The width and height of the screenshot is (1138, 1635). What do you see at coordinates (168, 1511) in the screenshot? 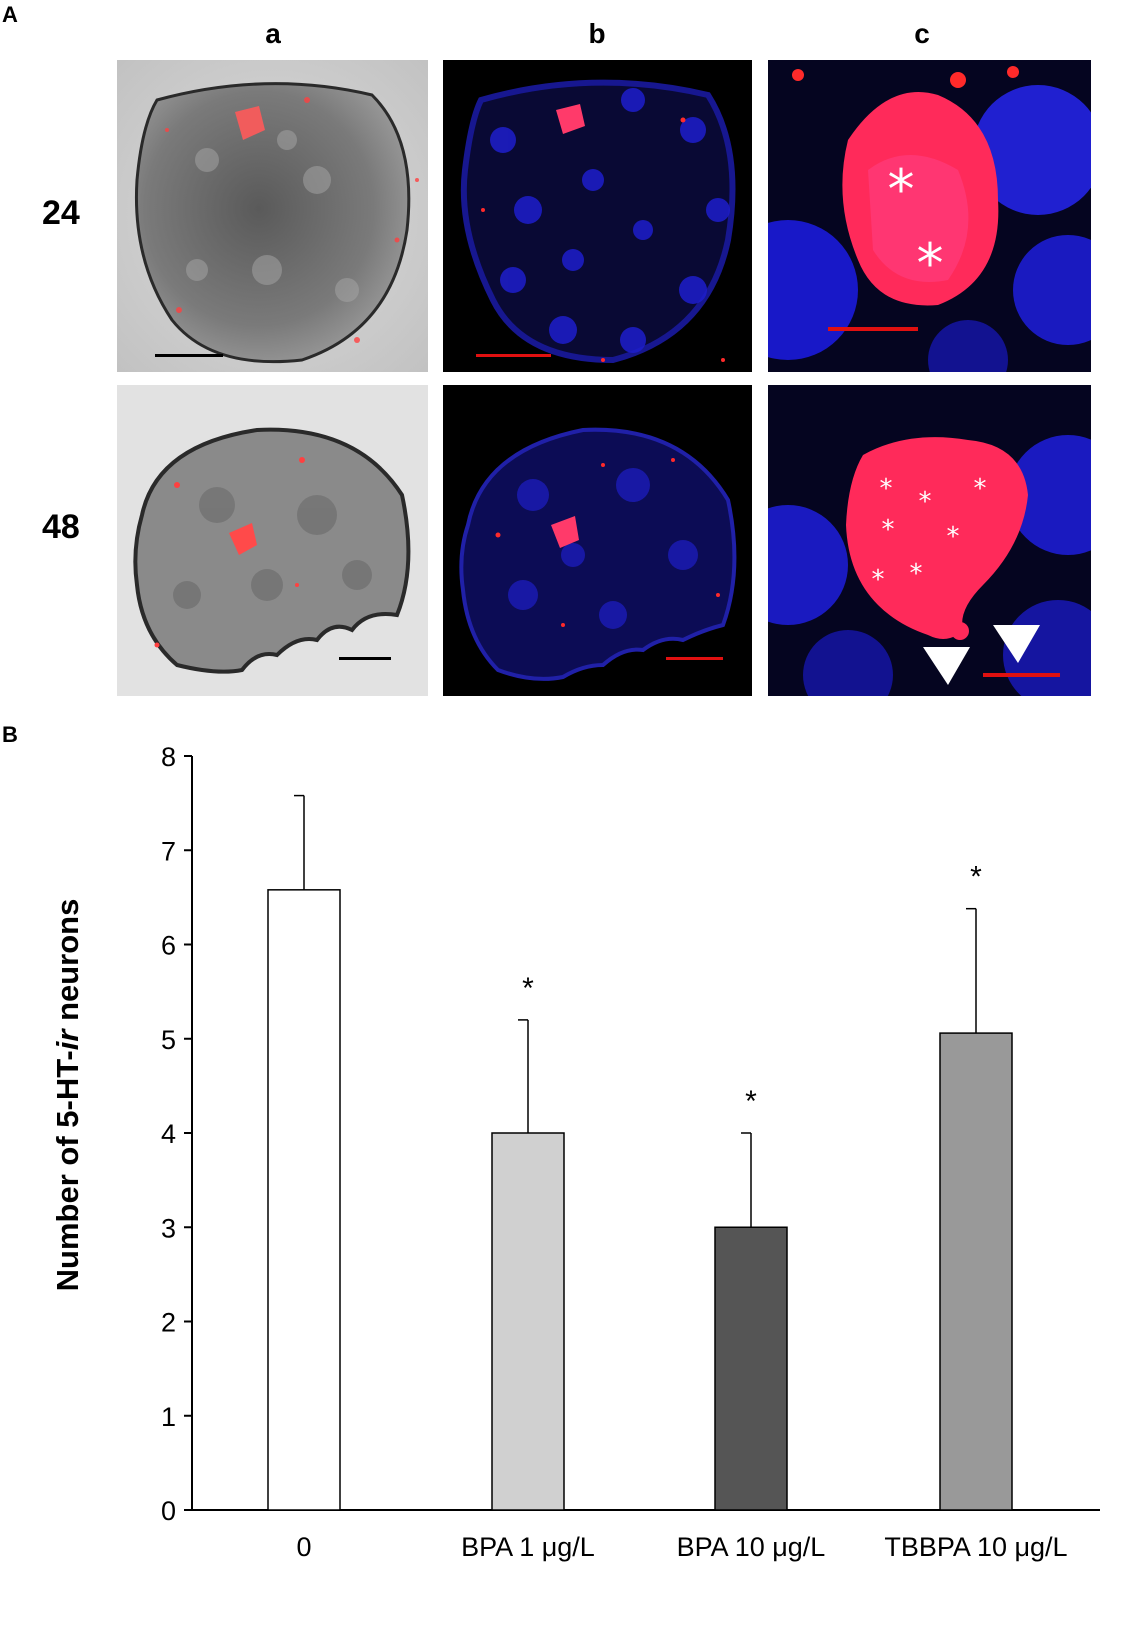
I see `y-tick-label-0: 0` at bounding box center [168, 1511].